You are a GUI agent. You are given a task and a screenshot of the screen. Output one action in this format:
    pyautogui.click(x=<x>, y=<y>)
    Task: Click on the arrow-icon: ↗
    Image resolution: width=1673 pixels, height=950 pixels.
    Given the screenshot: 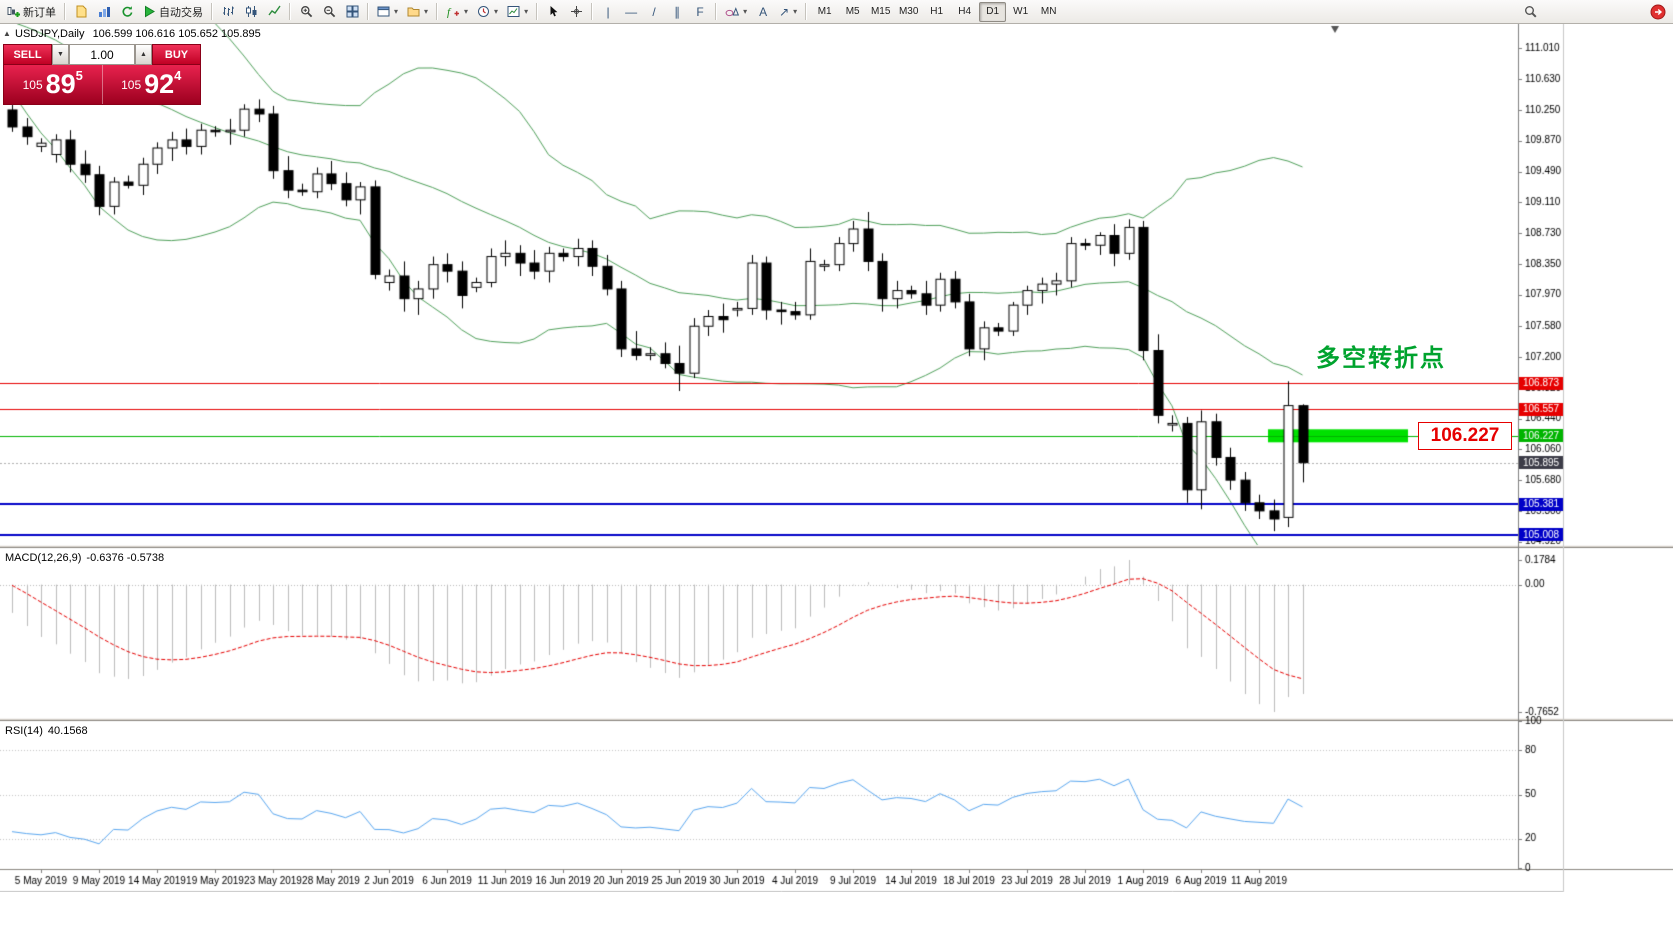 What is the action you would take?
    pyautogui.click(x=784, y=11)
    